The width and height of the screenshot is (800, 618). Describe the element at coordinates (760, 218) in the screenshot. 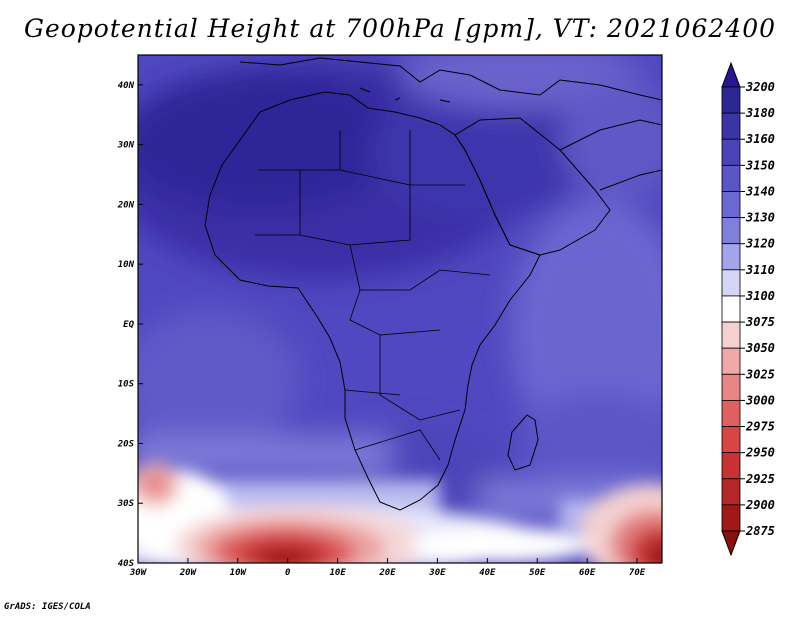

I see `colorbar-level-label: 3130` at that location.